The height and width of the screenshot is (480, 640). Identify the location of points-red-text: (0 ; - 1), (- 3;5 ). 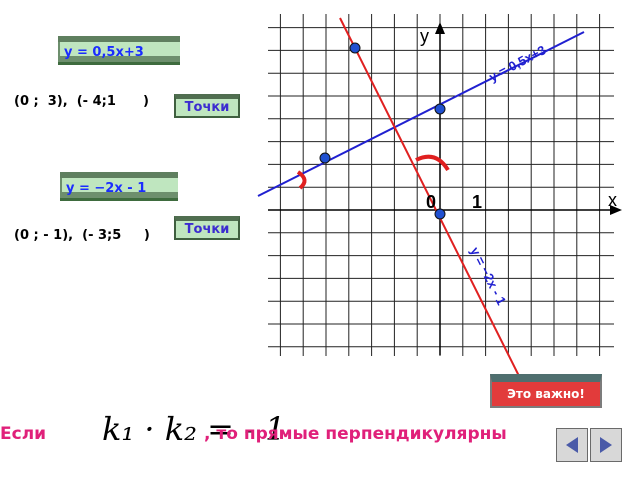
(82, 235).